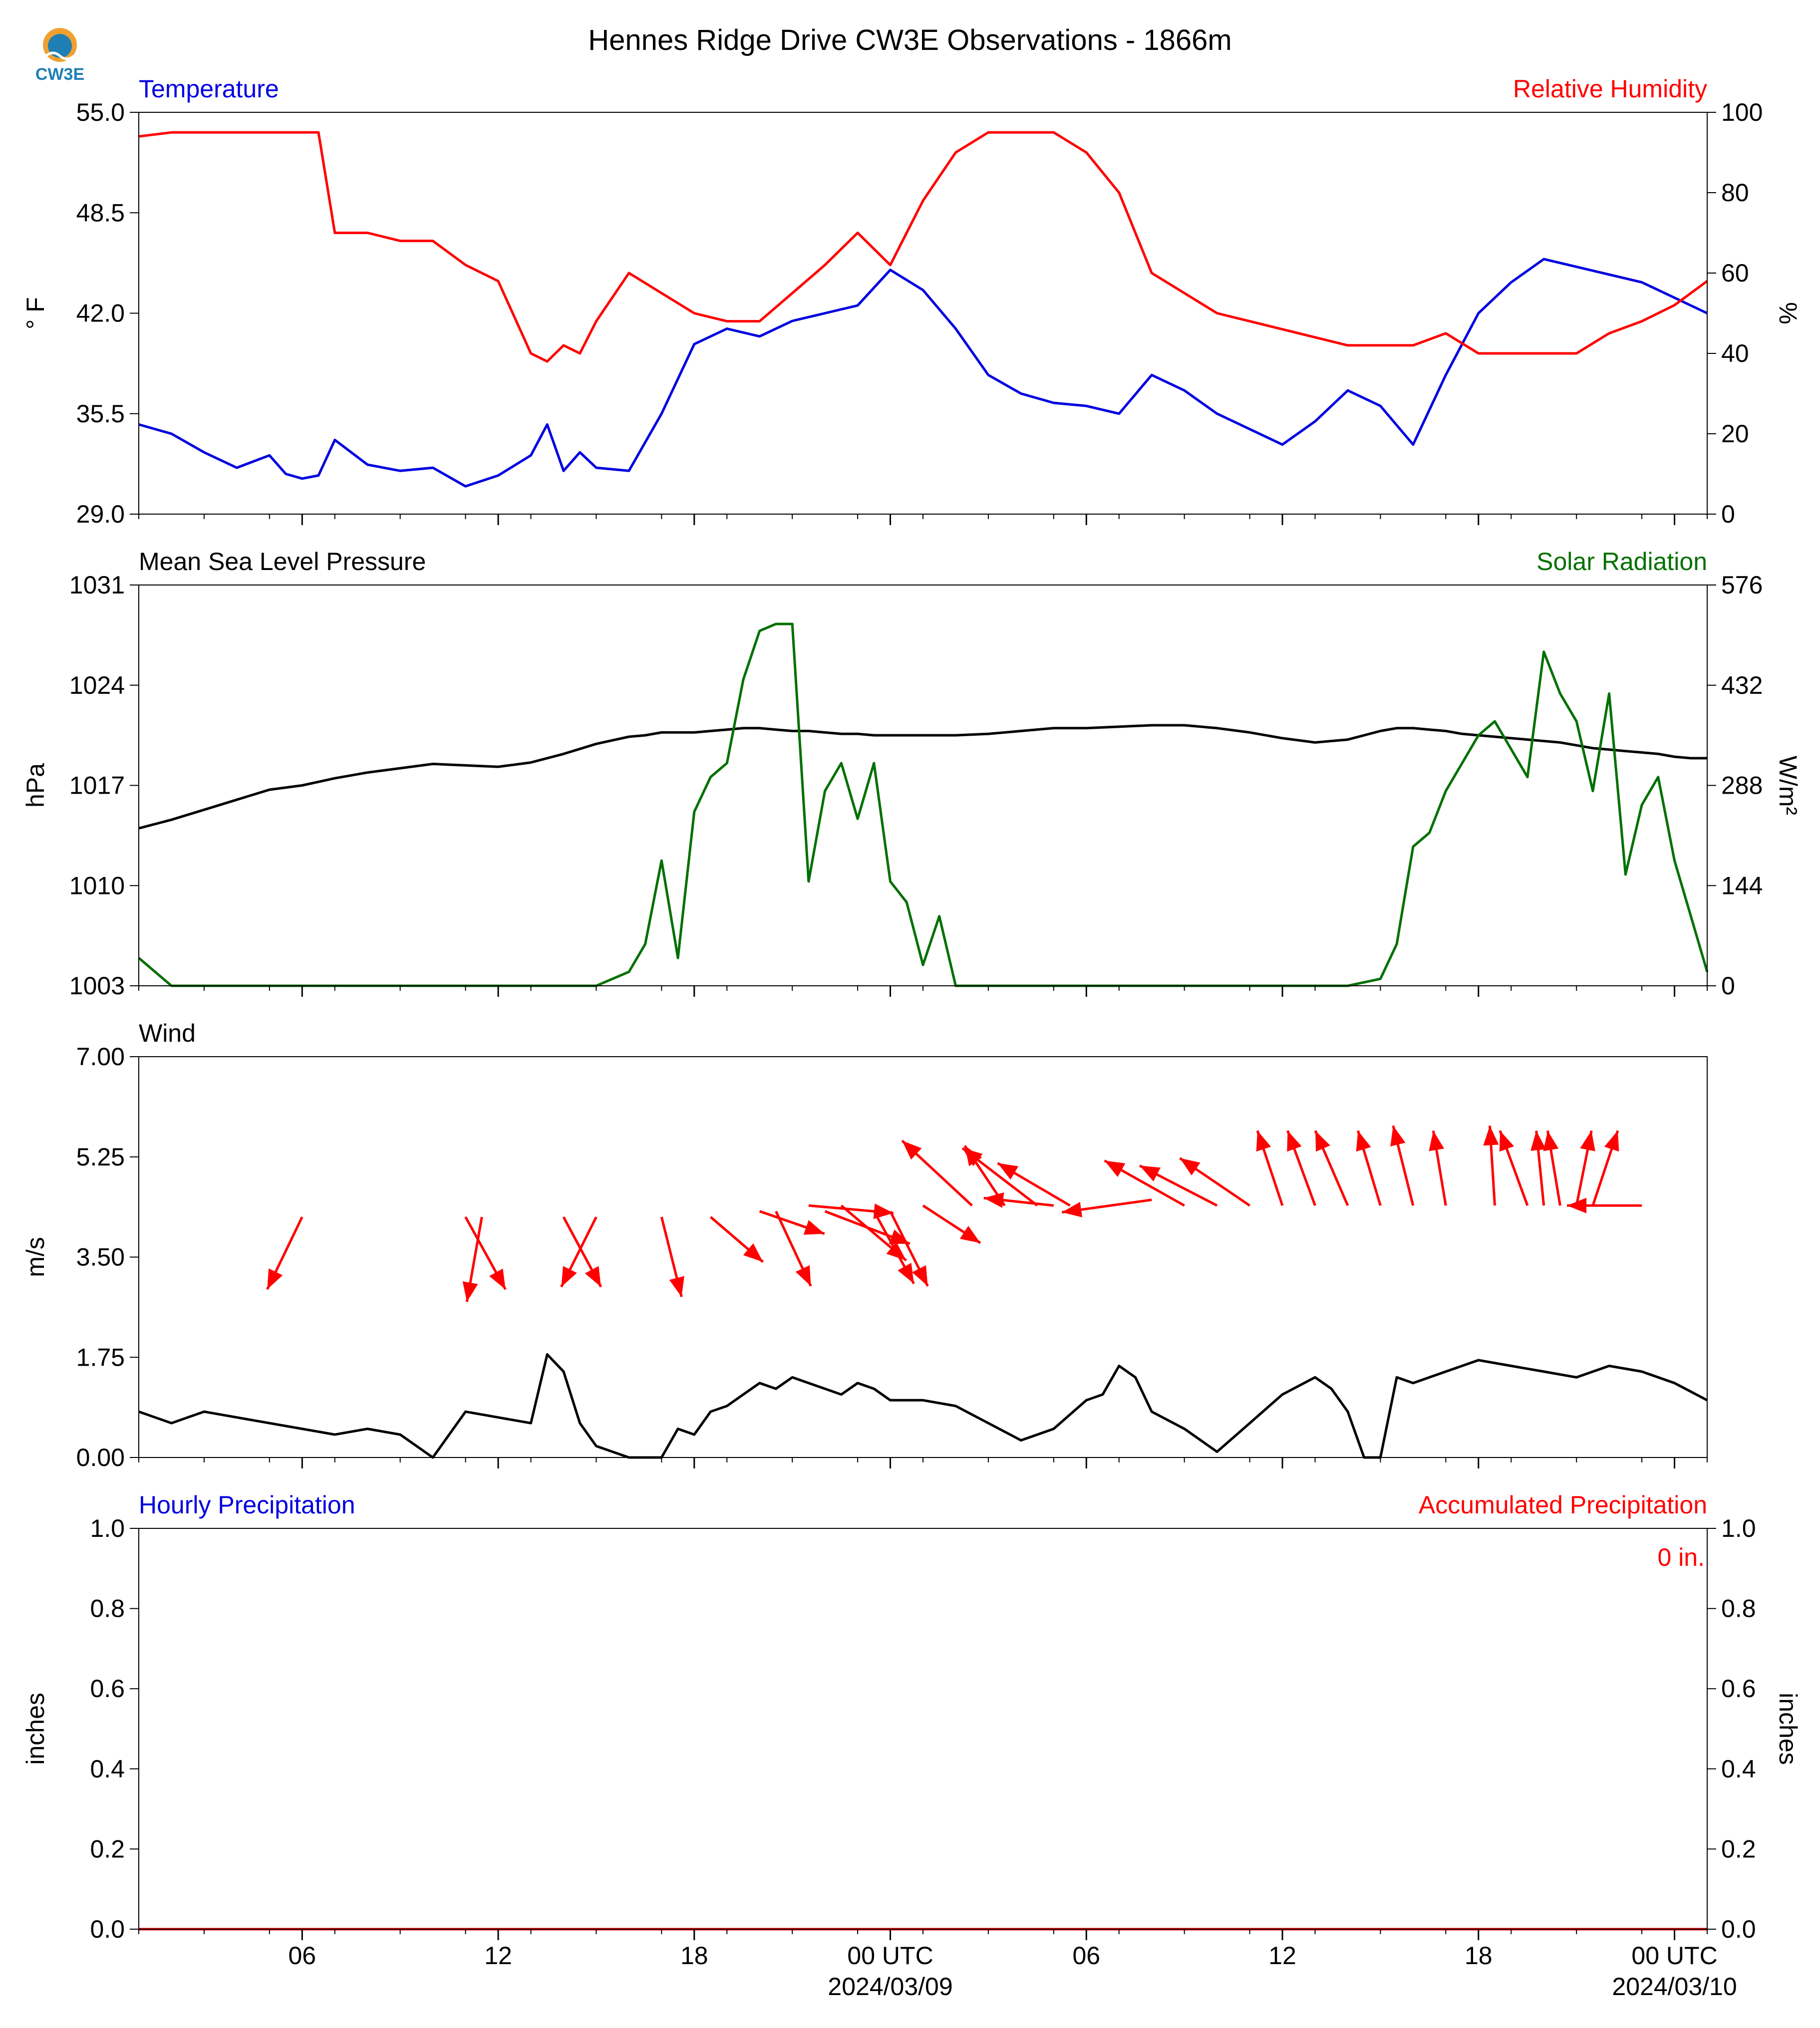 This screenshot has height=2028, width=1820. What do you see at coordinates (1742, 885) in the screenshot?
I see `y-tick-label-right: 144` at bounding box center [1742, 885].